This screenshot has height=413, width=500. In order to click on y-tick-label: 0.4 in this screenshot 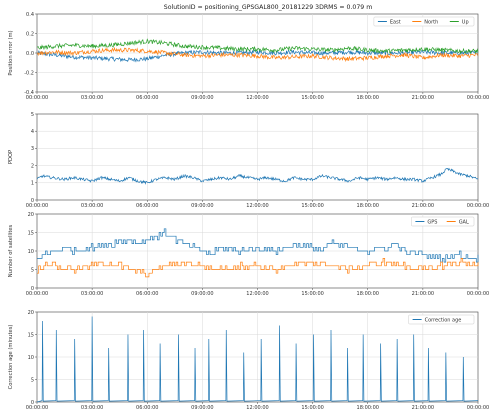, I will do `click(30, 15)`.